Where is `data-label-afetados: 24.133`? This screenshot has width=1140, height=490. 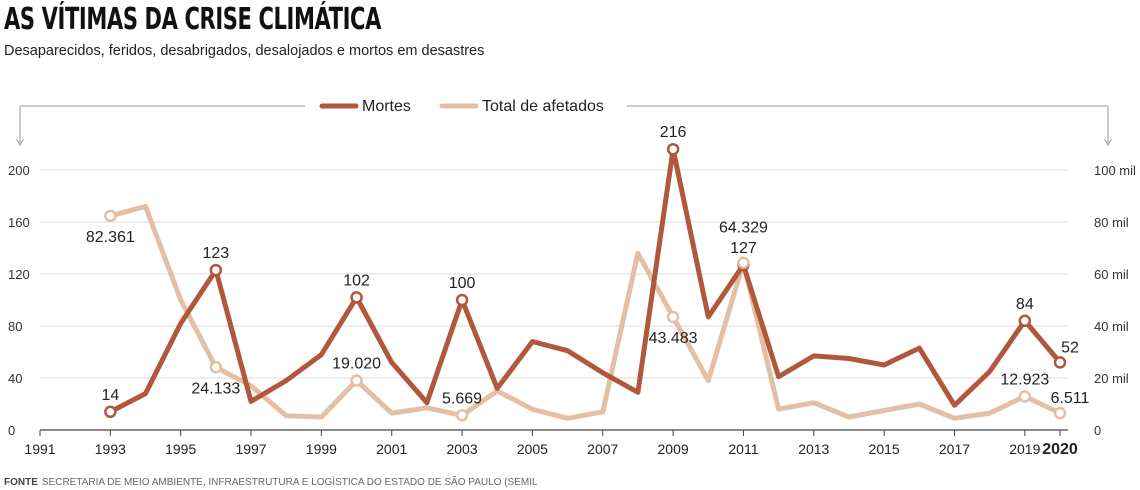 data-label-afetados: 24.133 is located at coordinates (215, 388).